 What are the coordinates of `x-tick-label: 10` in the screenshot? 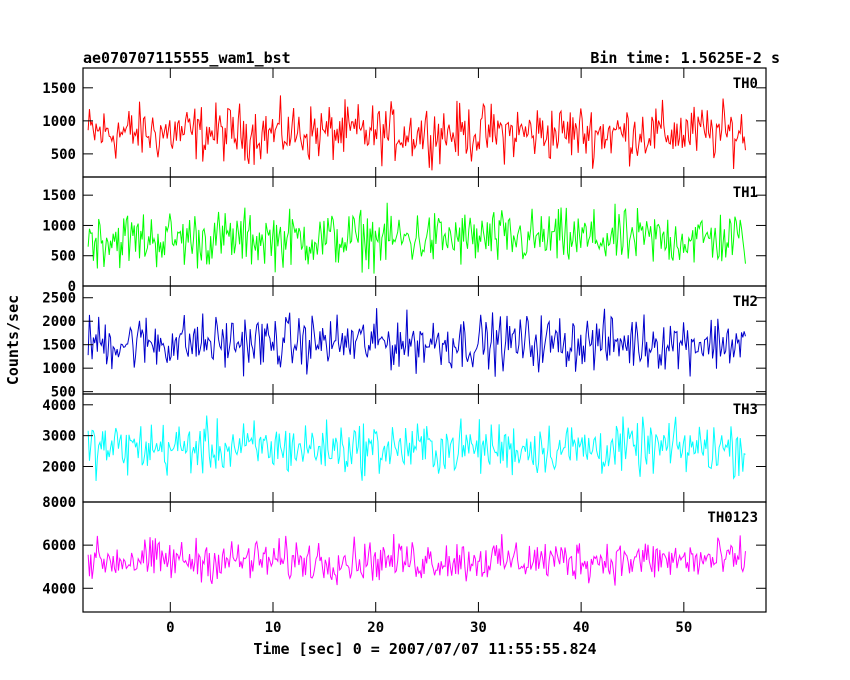 It's located at (273, 628).